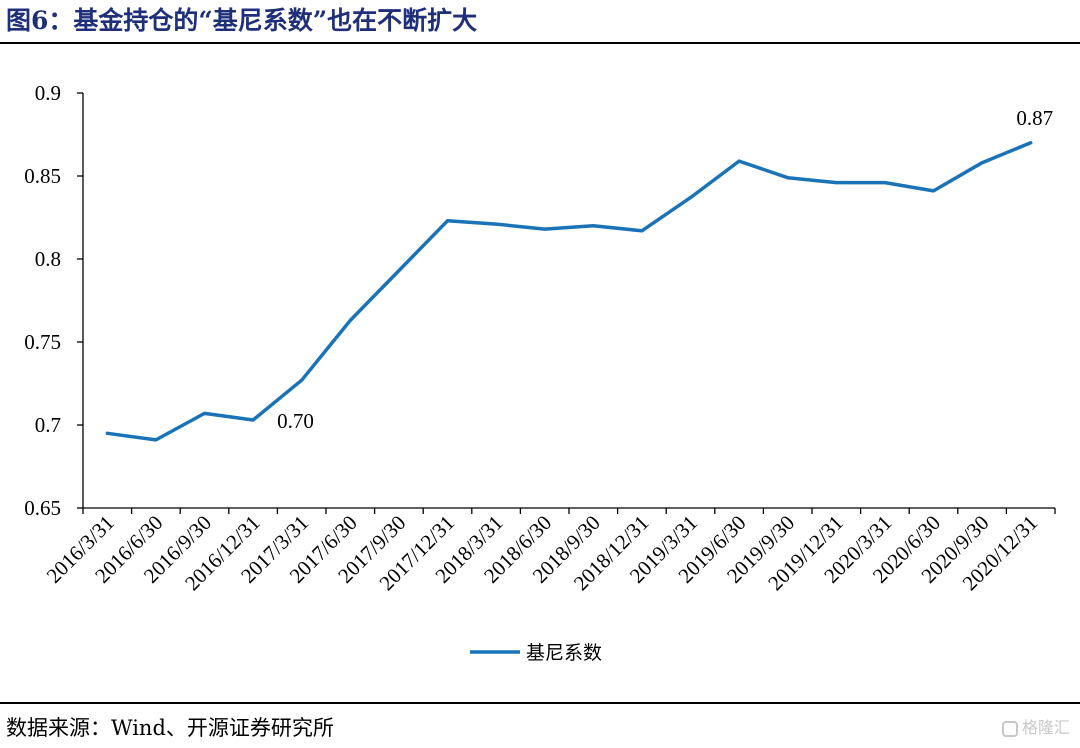 This screenshot has height=748, width=1080. Describe the element at coordinates (564, 653) in the screenshot. I see `legend-label: 基尼系数` at that location.